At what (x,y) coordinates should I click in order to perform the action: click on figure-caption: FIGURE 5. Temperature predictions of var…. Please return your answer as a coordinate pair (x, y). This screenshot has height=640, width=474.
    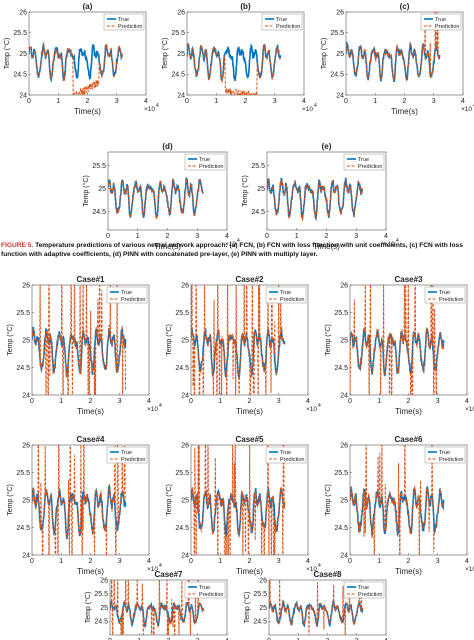
    Looking at the image, I should click on (237, 250).